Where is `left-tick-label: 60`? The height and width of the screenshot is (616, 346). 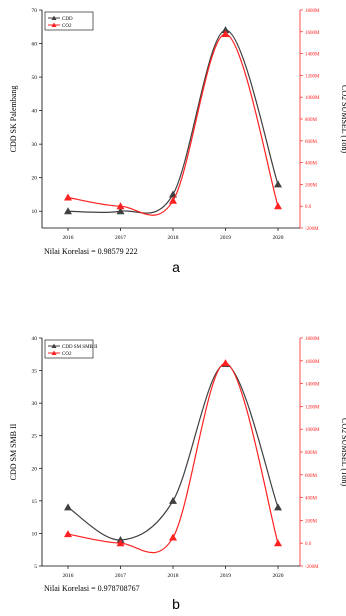
left-tick-label: 60 is located at coordinates (35, 45).